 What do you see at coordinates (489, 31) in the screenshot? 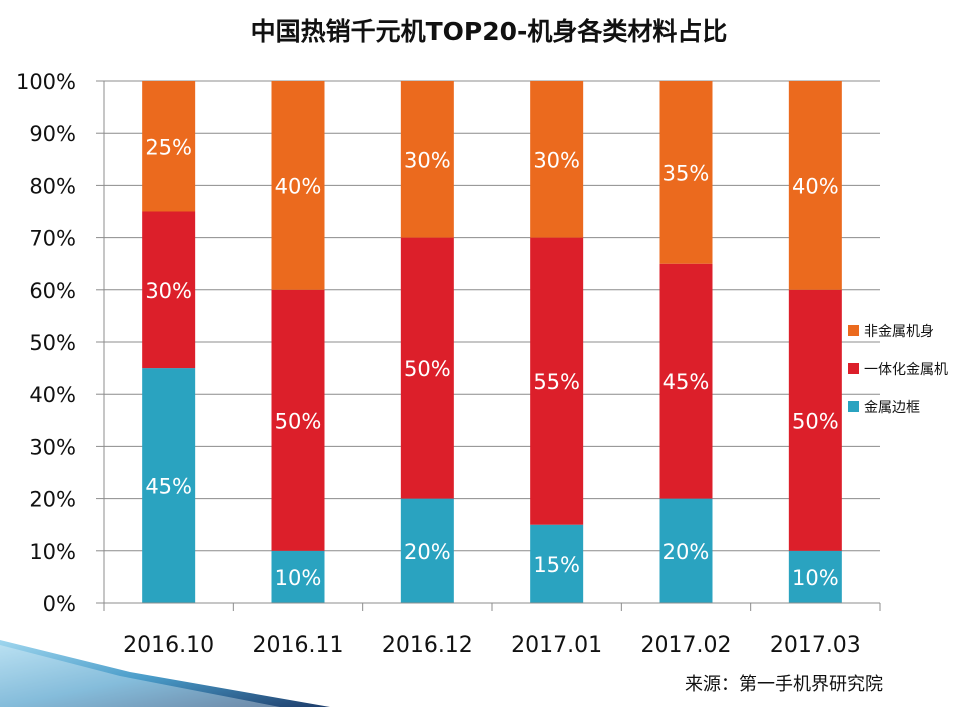
I see `chart-title: 中国热销千元机TOP20-机身各类材料占比` at bounding box center [489, 31].